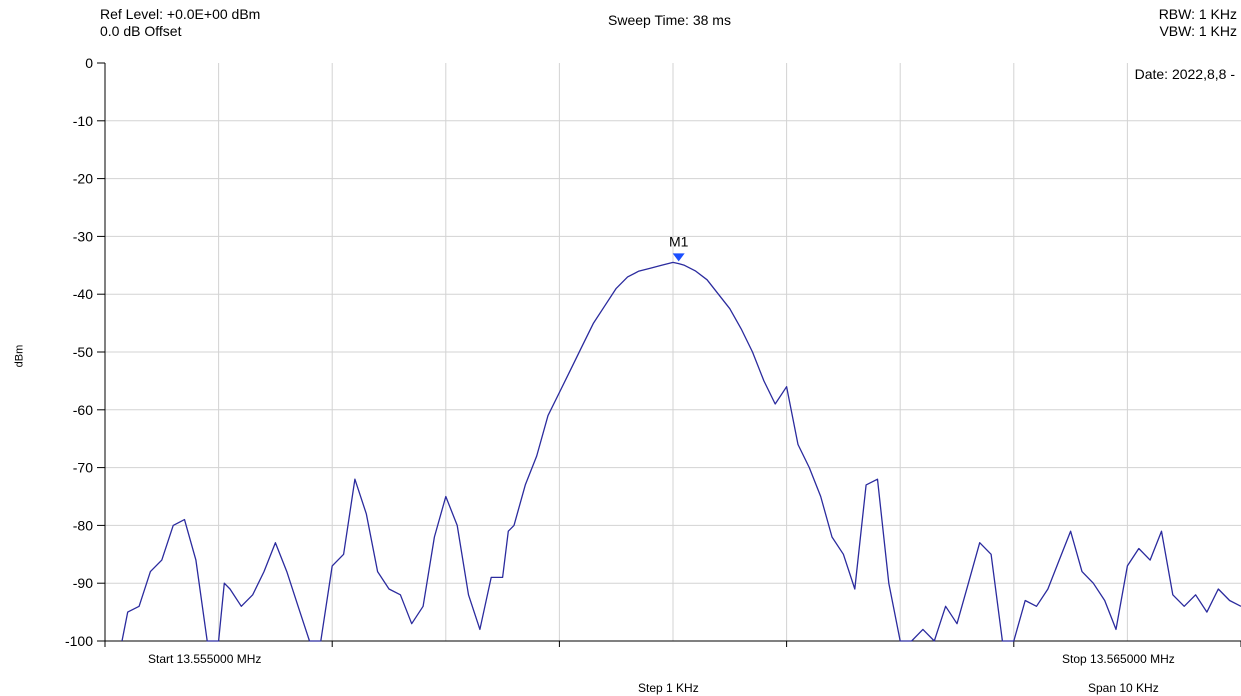  Describe the element at coordinates (679, 247) in the screenshot. I see `marker: M1` at that location.